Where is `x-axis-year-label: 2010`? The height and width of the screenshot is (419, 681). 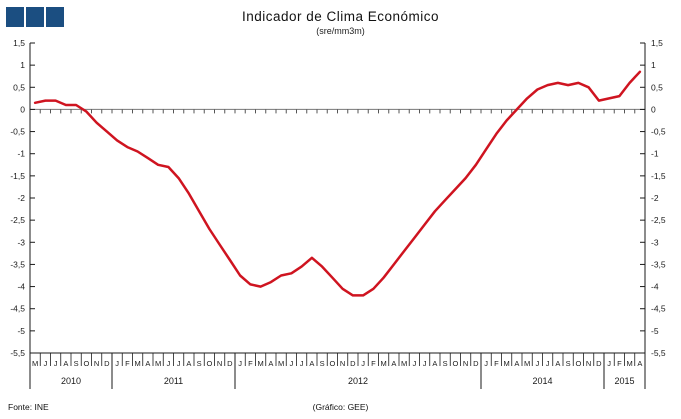
x-axis-year-label: 2010 is located at coordinates (71, 381).